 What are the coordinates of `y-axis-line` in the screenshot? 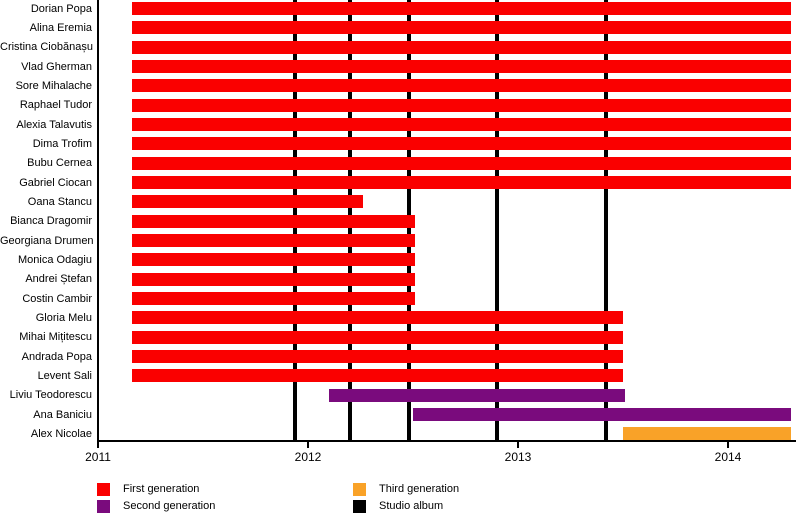 It's located at (98, 220).